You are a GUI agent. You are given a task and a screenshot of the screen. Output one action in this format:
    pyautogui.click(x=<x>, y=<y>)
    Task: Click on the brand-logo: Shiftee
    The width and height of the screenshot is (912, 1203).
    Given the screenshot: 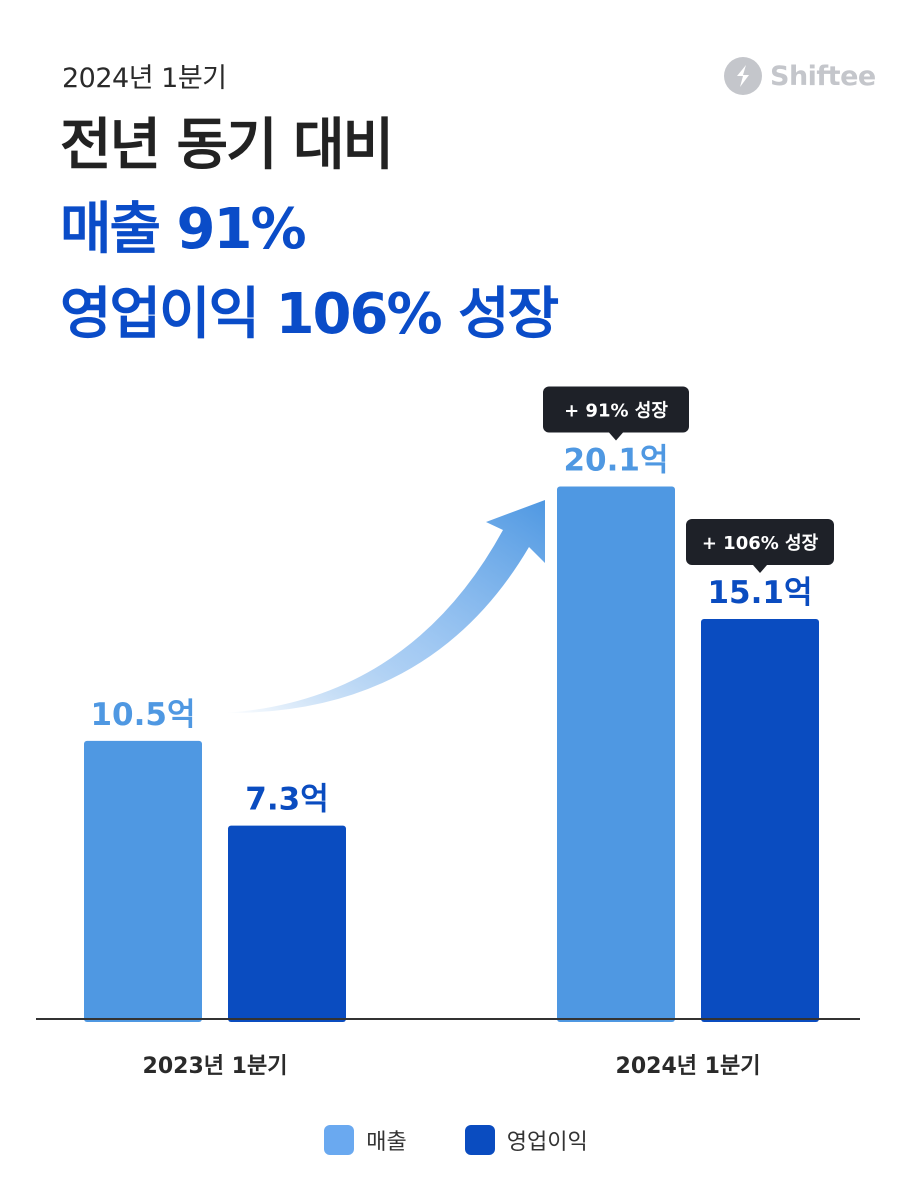 What is the action you would take?
    pyautogui.click(x=800, y=76)
    